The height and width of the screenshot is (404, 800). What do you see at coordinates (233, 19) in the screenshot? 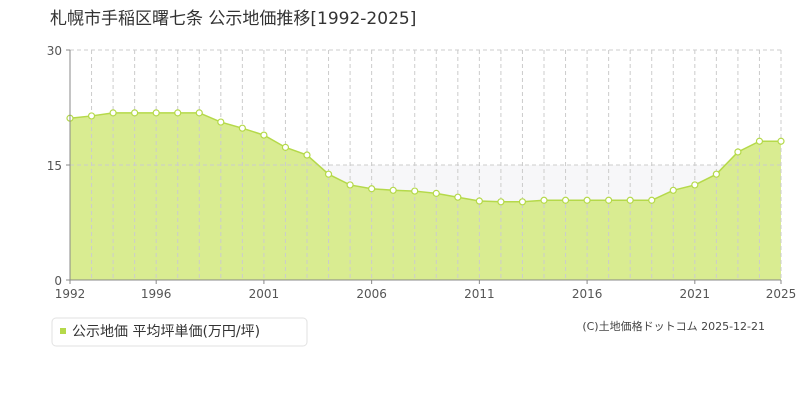
I see `chart-title: 札幌市手稲区曙七条 公示地価推移[1992-2025]` at bounding box center [233, 19].